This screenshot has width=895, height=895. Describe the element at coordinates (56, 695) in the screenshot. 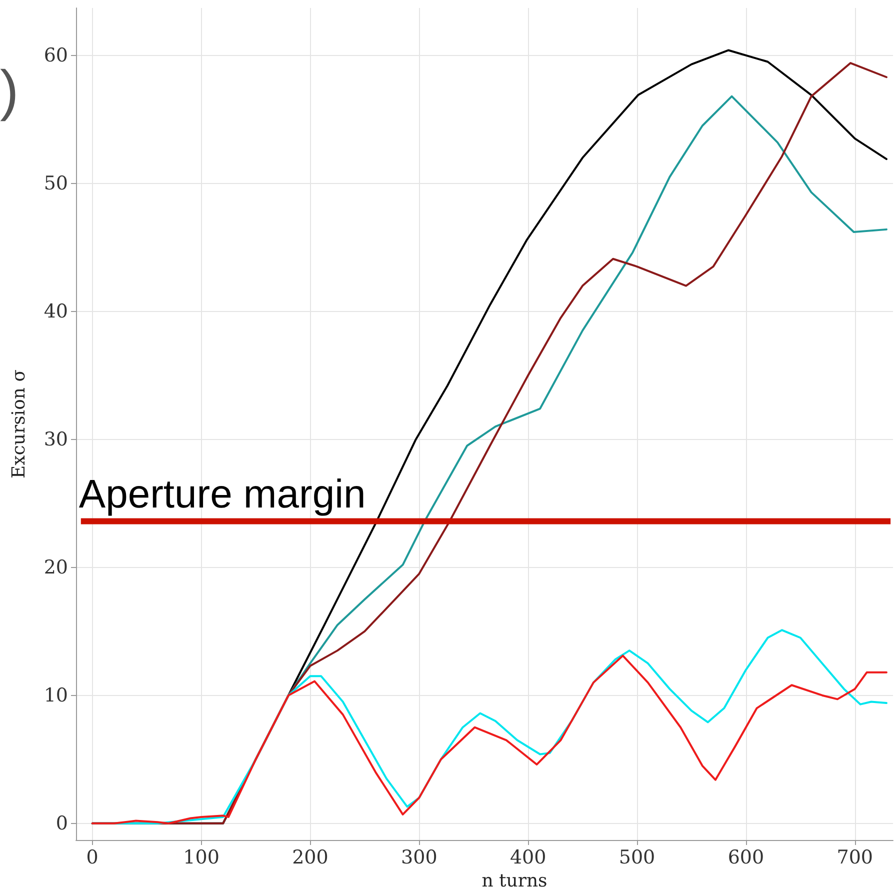

I see `y-tick-label: 10` at that location.